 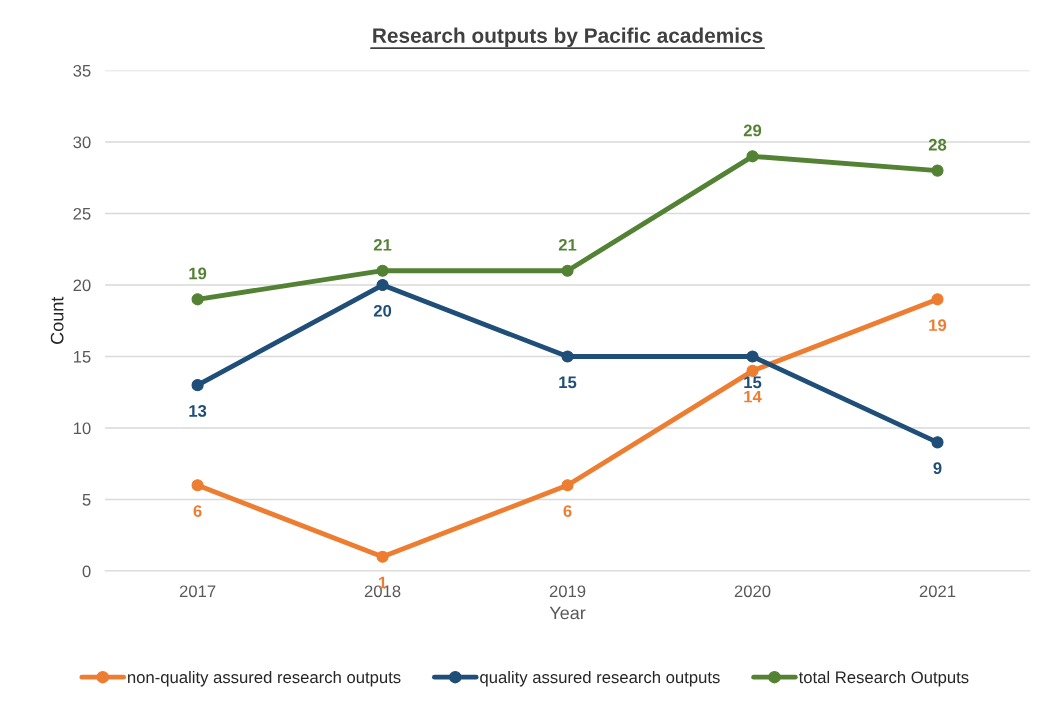 What do you see at coordinates (82, 285) in the screenshot?
I see `y-tick-label: 20` at bounding box center [82, 285].